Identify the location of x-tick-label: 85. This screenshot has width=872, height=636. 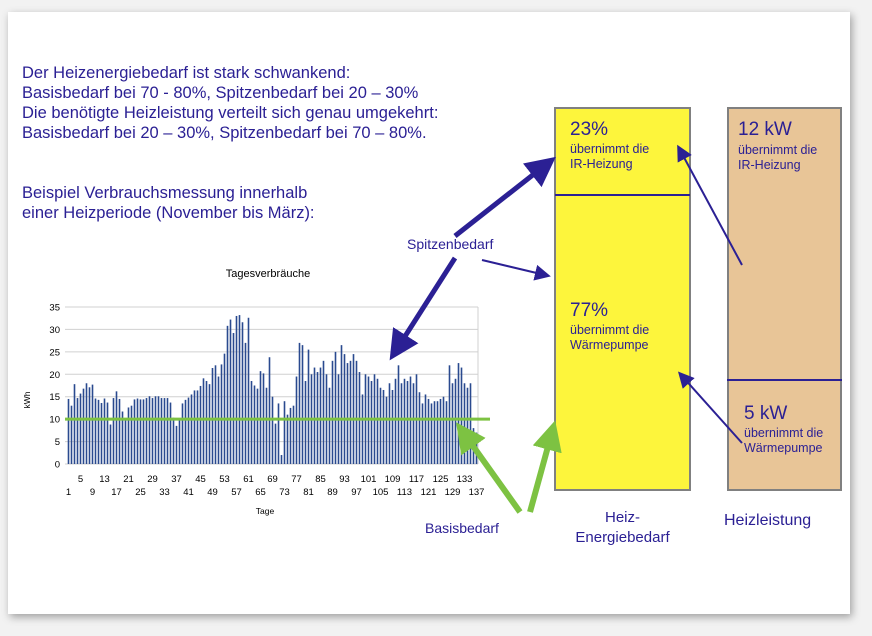
(320, 479).